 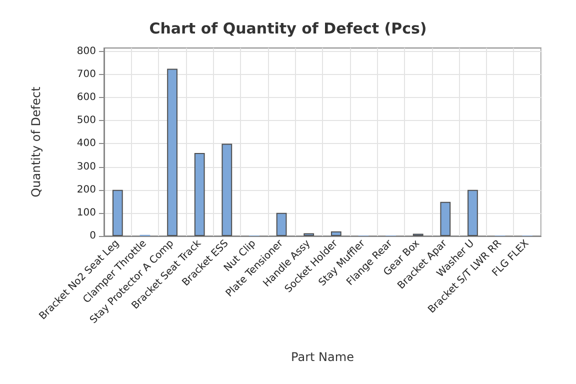 I want to click on y-axis-title: Quantity of Defect, so click(x=36, y=142).